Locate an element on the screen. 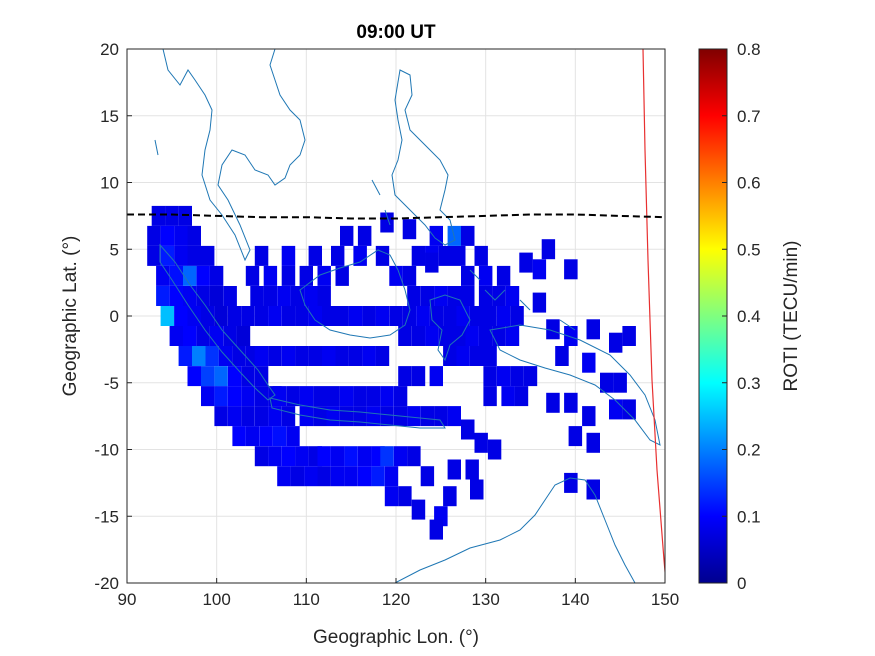 Image resolution: width=875 pixels, height=656 pixels. coastline-mainland is located at coordinates (234, 155).